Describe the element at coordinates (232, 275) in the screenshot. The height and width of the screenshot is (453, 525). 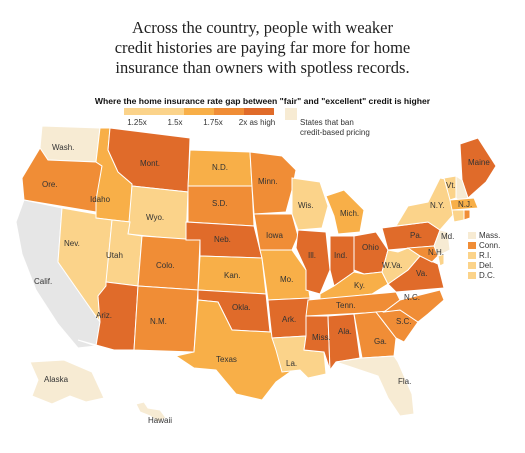
I see `label-kan: Kan.` at that location.